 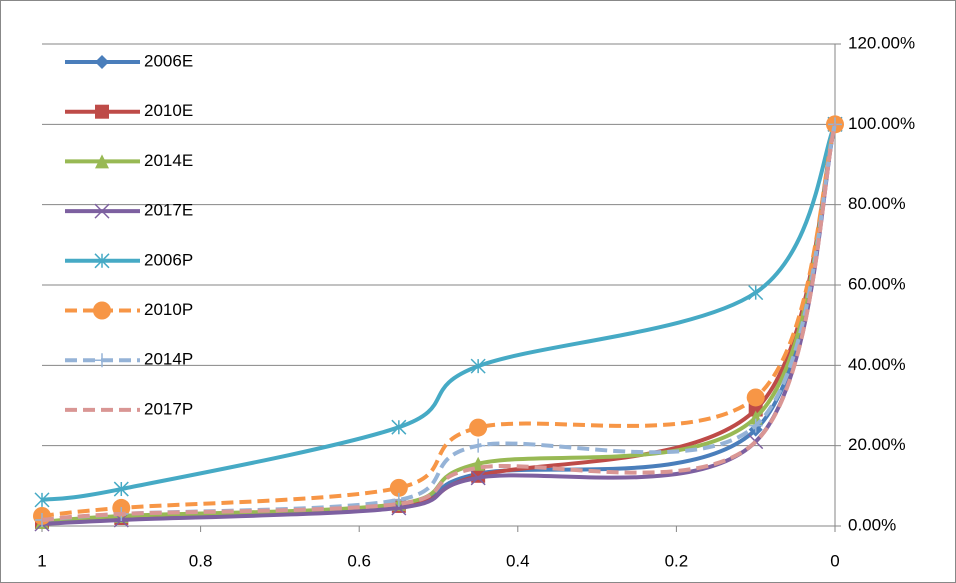 I want to click on legend-item: 2017E, so click(x=129, y=210).